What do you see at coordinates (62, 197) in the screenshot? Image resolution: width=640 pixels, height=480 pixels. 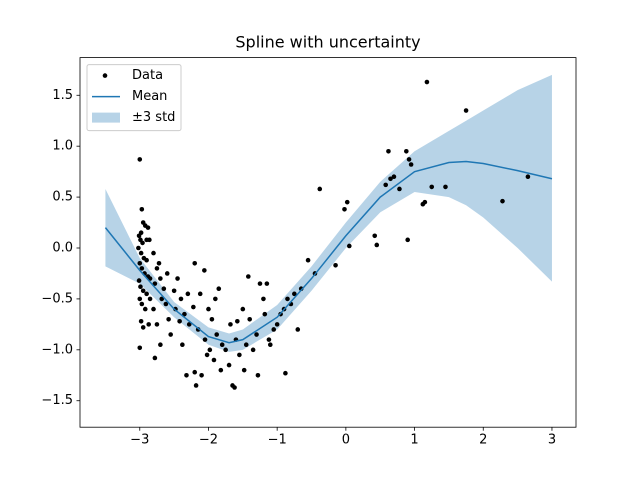 I see `y-tick-label: 0.5` at bounding box center [62, 197].